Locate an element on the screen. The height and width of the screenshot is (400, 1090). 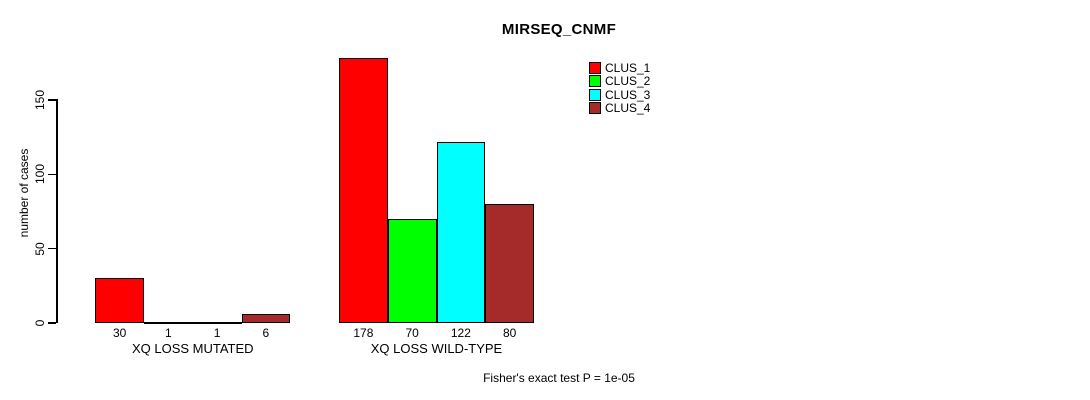
legend-item-clus_1: CLUS_1 is located at coordinates (619, 68).